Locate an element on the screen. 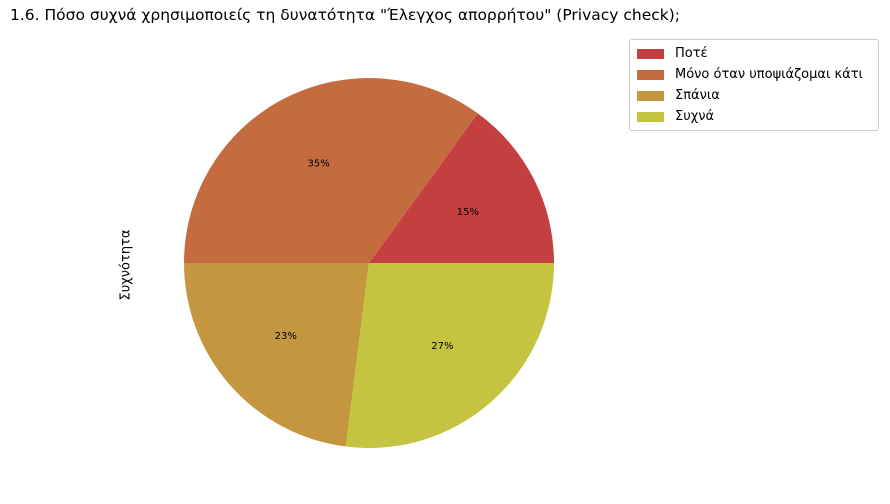  legend-item: Μόνο όταν υποψιάζομαι κάτι is located at coordinates (753, 74).